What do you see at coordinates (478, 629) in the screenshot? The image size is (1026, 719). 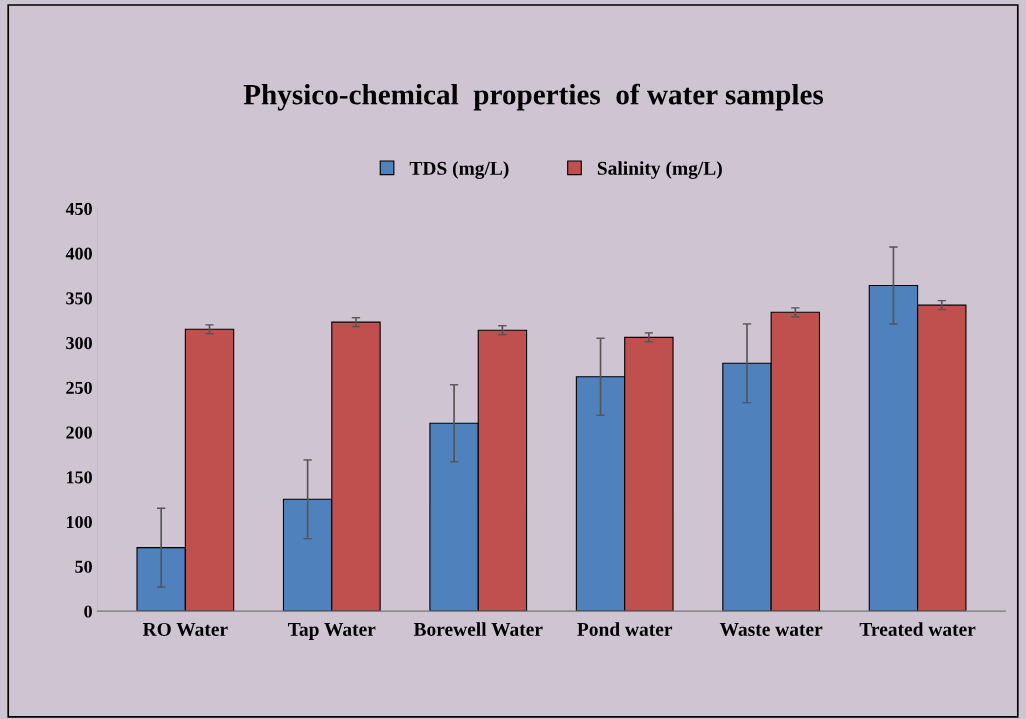 I see `x-tick-label: Borewell Water` at bounding box center [478, 629].